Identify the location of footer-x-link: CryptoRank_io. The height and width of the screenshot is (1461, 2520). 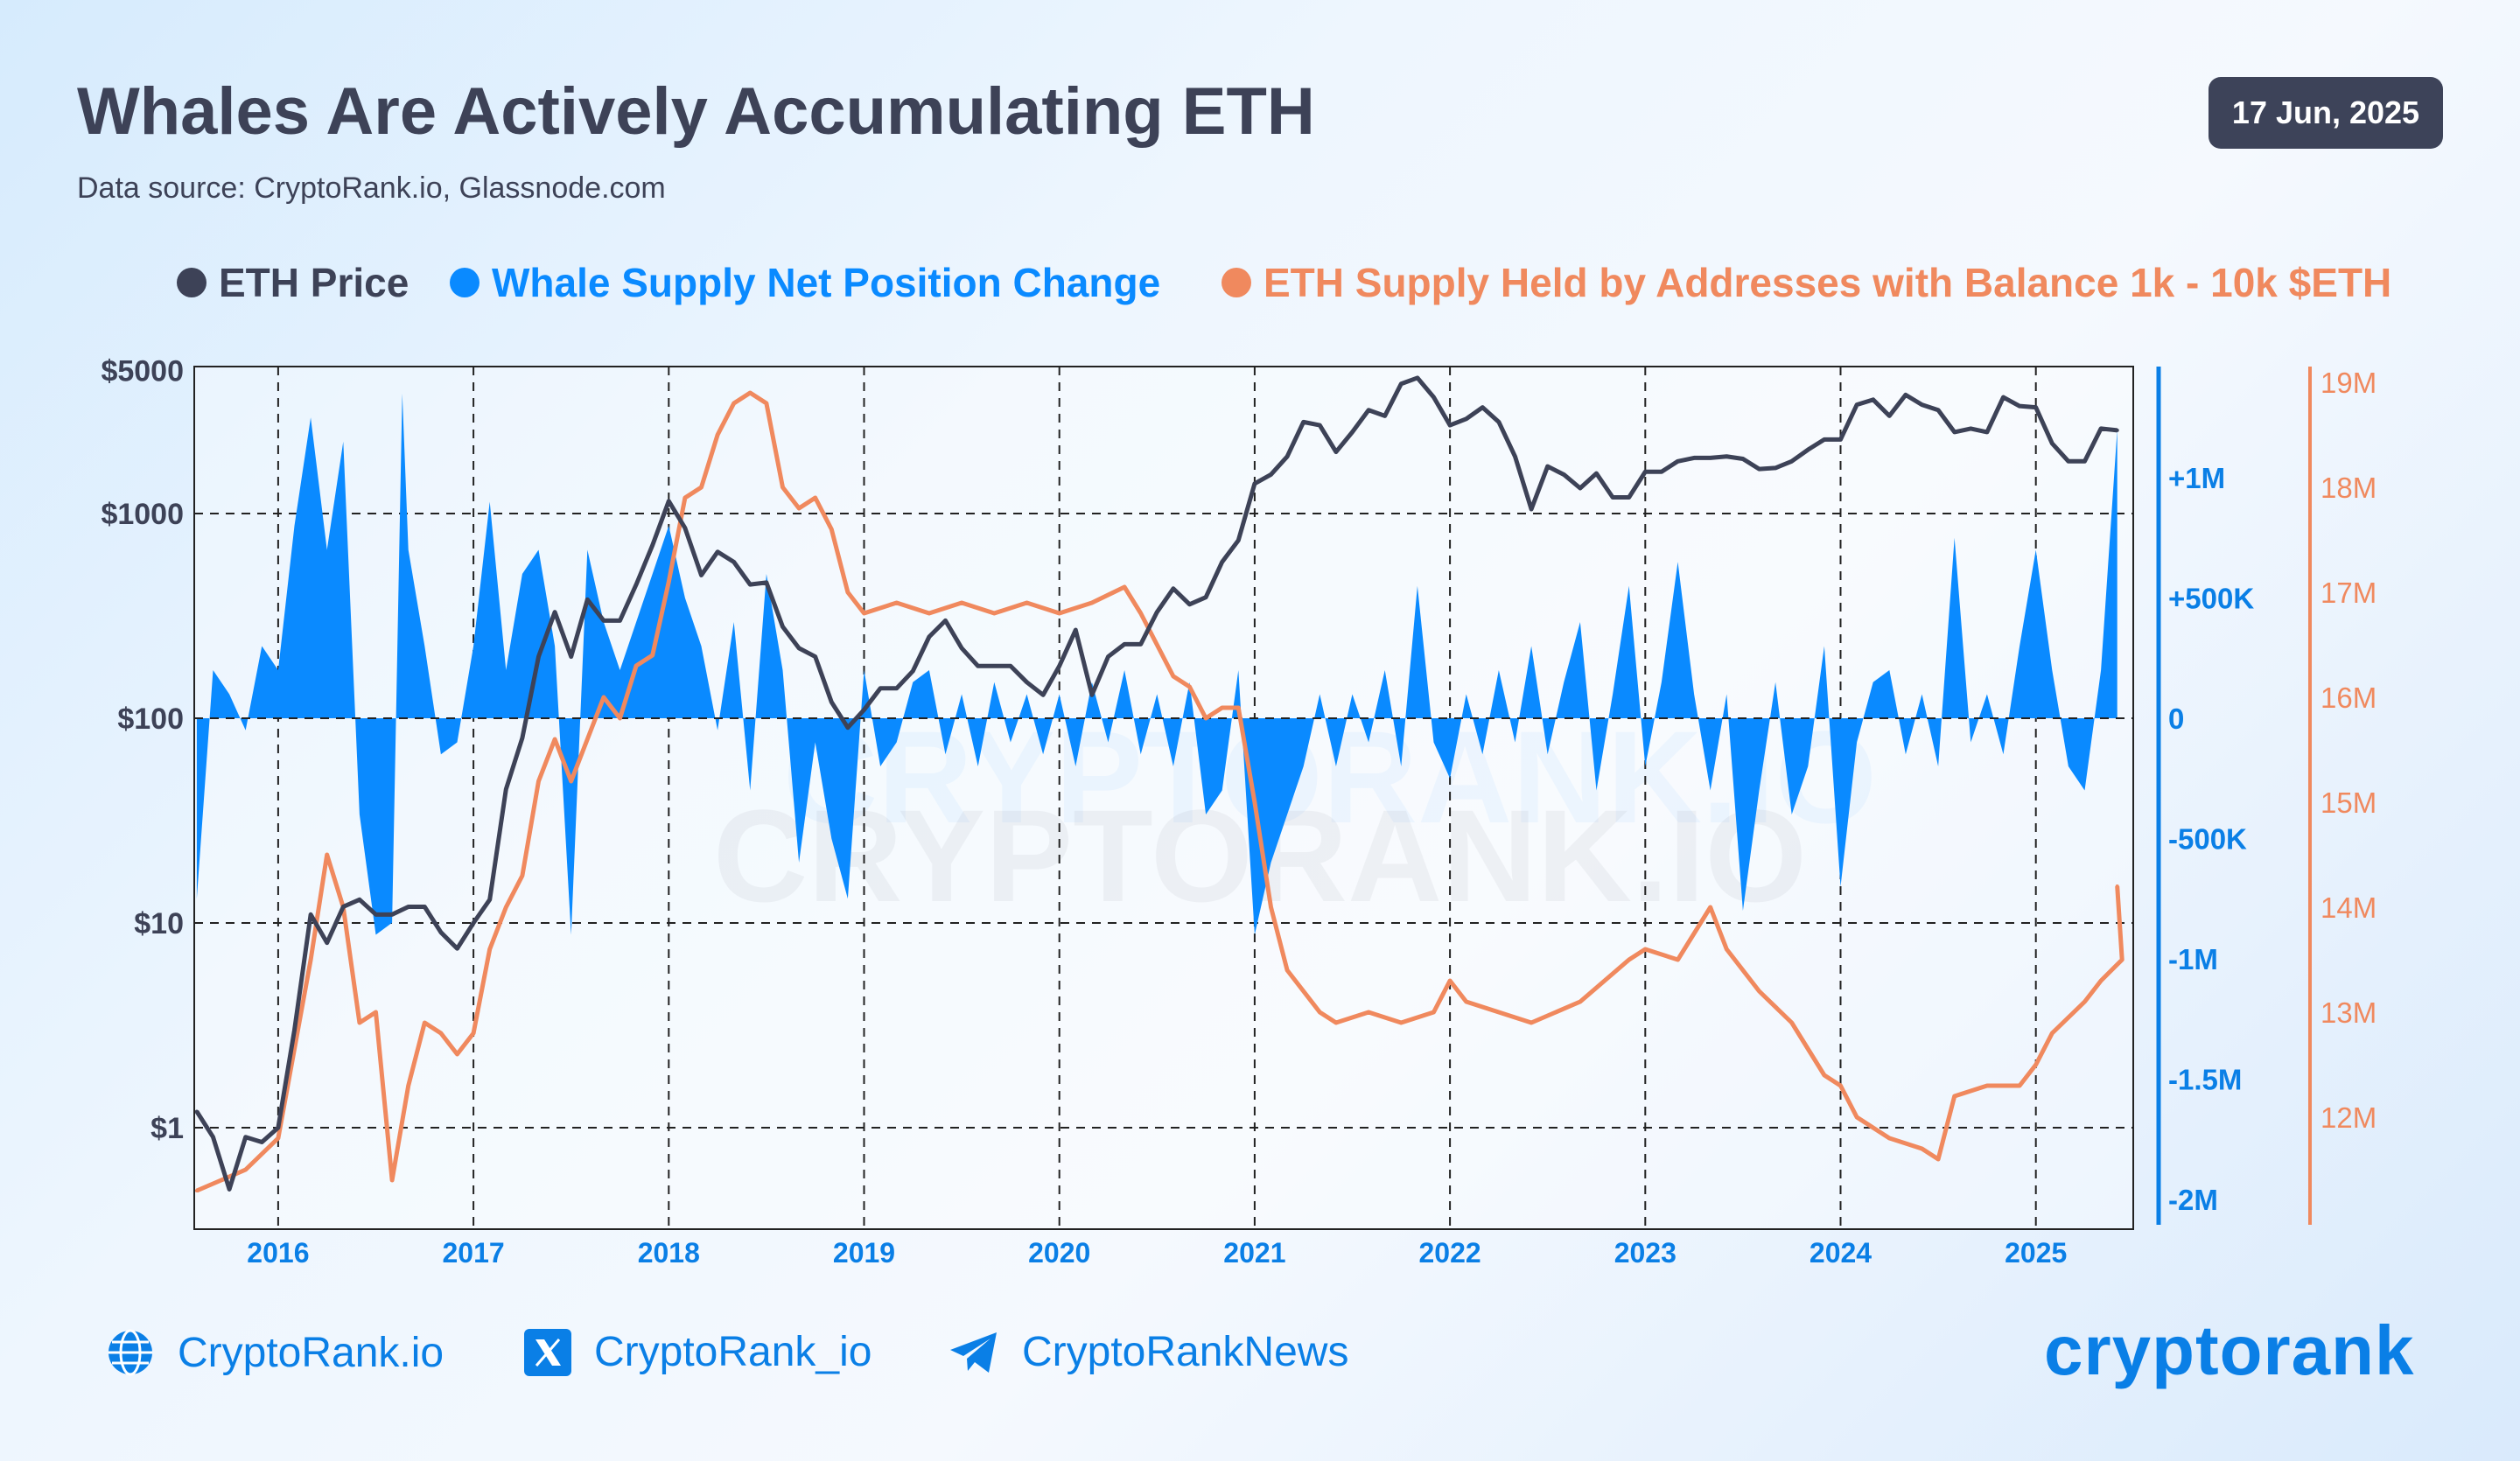
(698, 1352).